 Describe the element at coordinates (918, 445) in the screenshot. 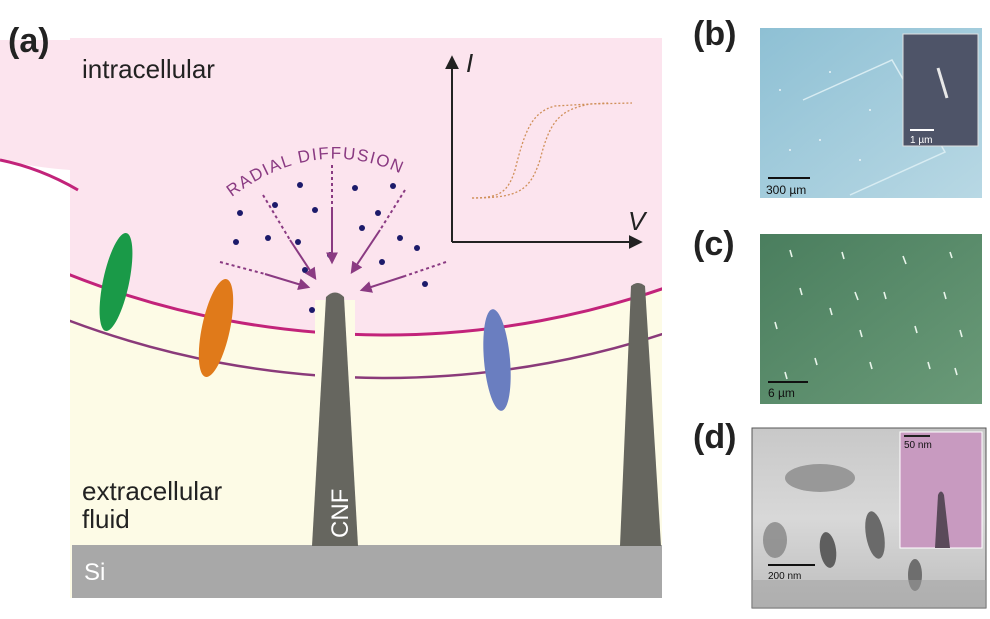

I see `panel-d-inset-scale-label: 50 nm` at that location.